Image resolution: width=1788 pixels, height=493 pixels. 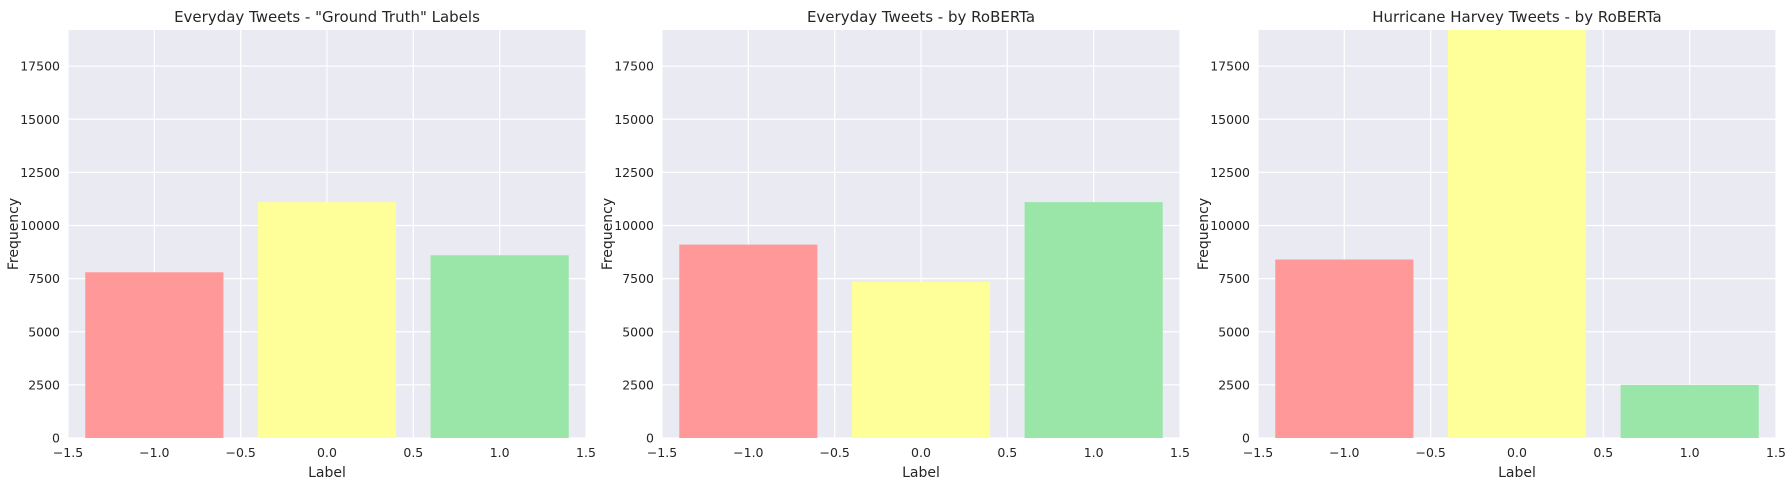 What do you see at coordinates (327, 17) in the screenshot?
I see `chart-title: Everyday Tweets - "Ground Truth" Labels` at bounding box center [327, 17].